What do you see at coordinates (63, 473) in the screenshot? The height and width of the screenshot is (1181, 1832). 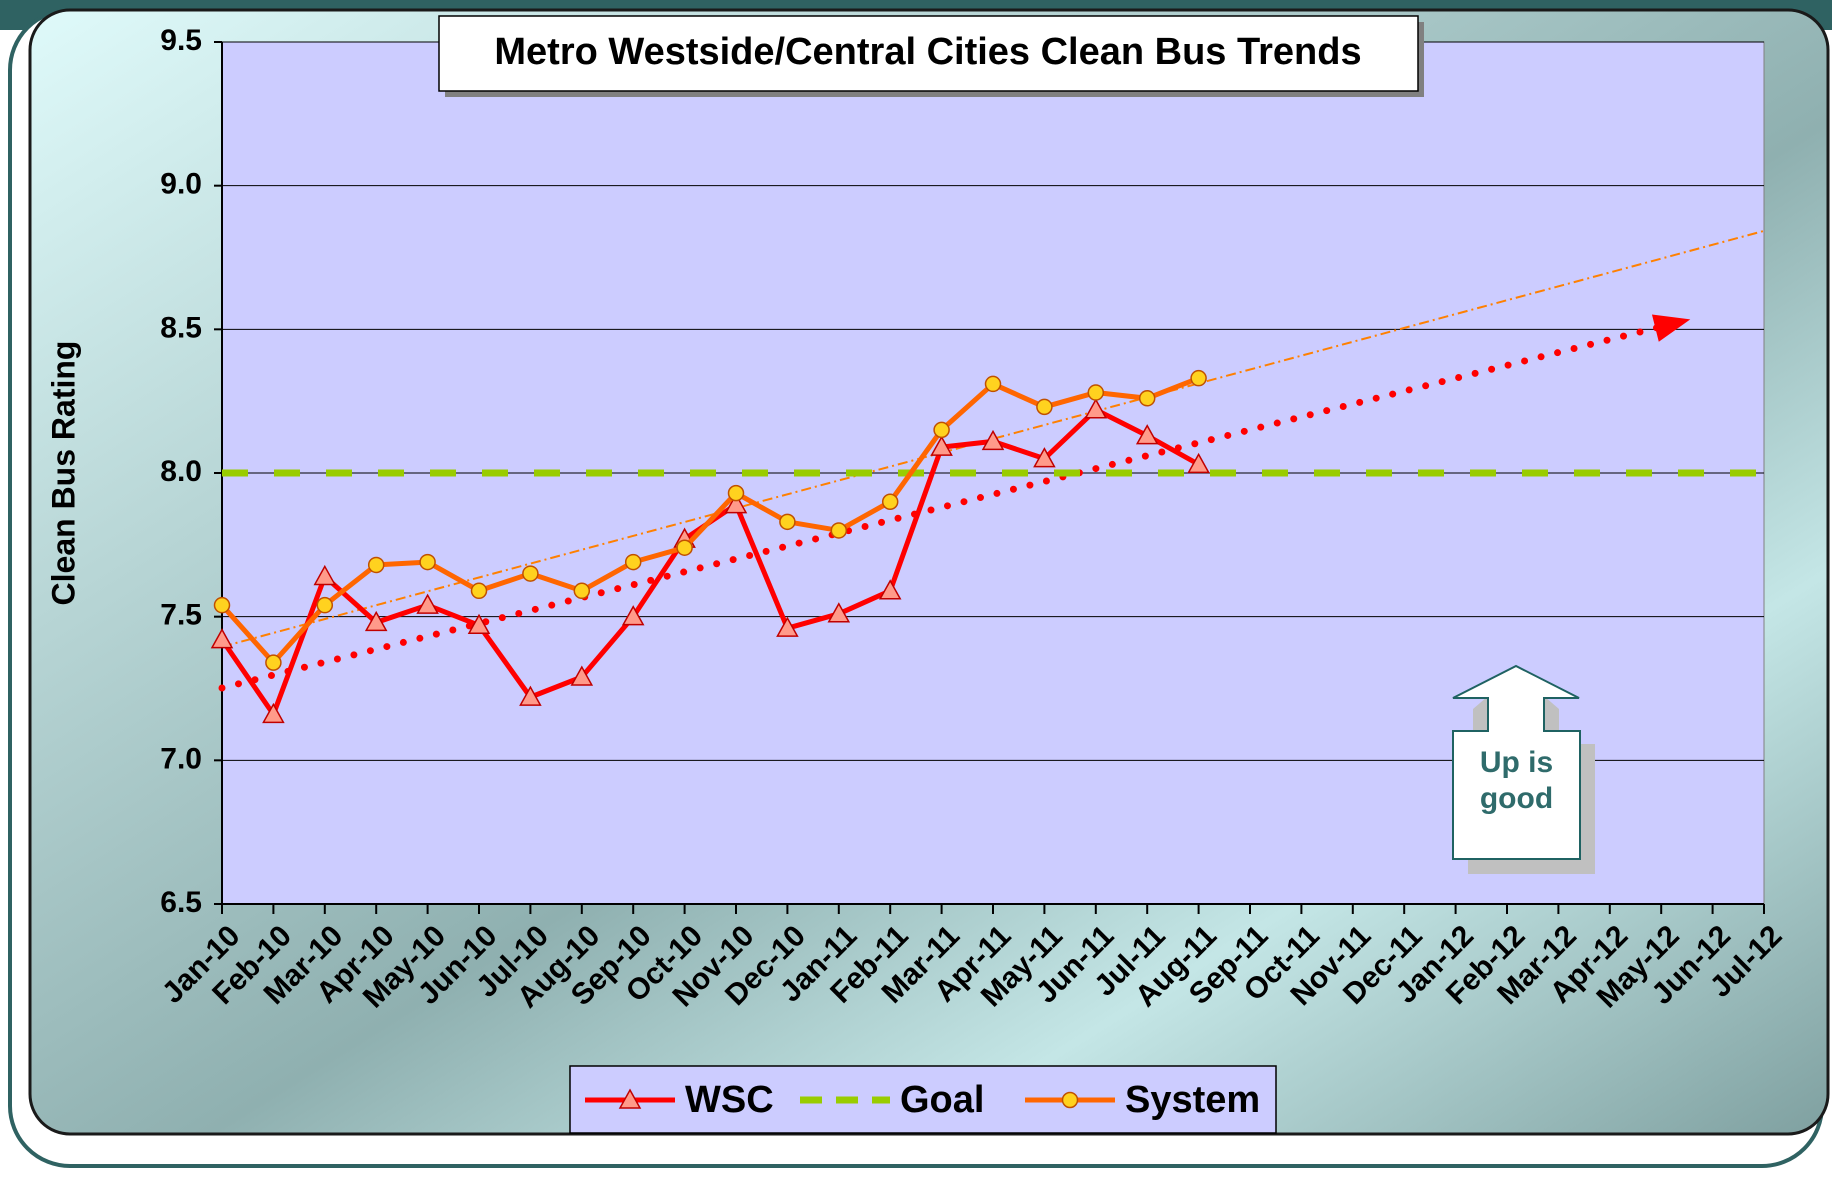 I see `y-axis-label: Clean Bus Rating` at bounding box center [63, 473].